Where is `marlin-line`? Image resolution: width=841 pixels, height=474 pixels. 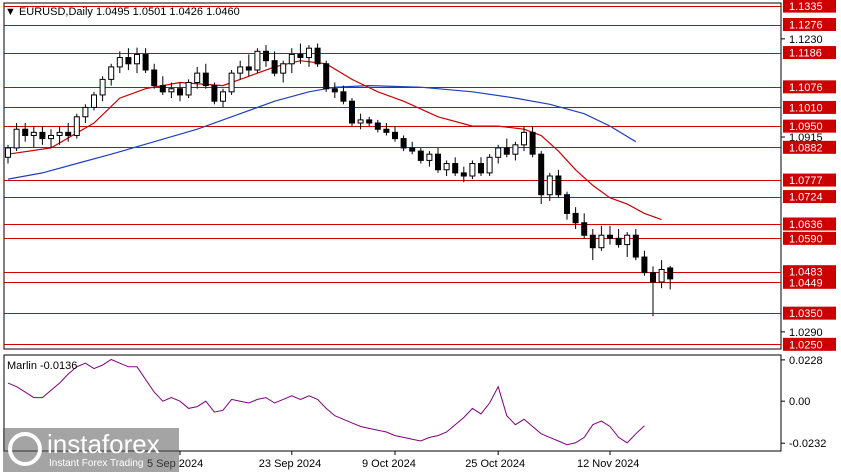 marlin-line is located at coordinates (326, 402).